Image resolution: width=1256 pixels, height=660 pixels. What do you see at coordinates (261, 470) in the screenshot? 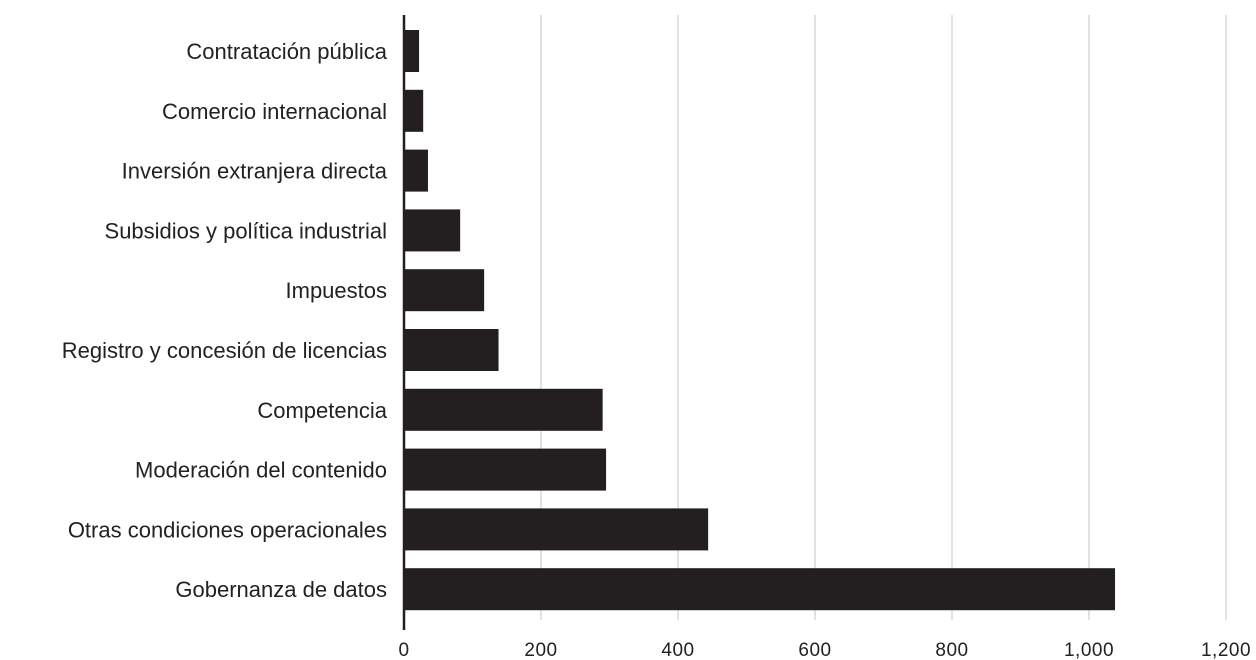
I see `category-label: Moderación del contenido` at bounding box center [261, 470].